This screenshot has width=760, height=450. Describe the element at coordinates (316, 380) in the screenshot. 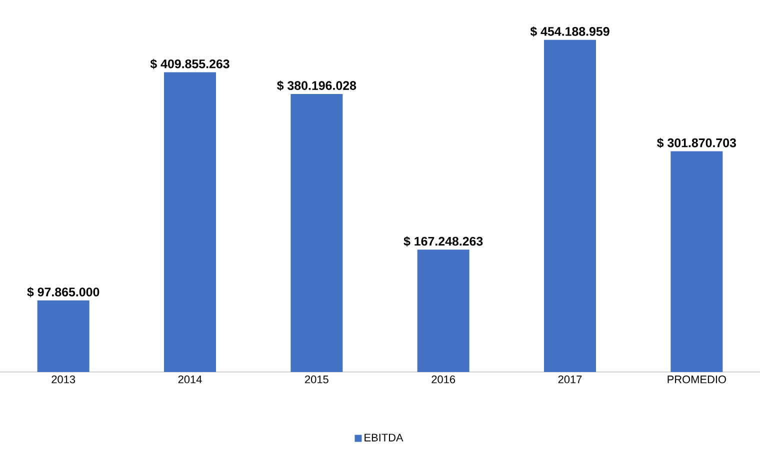

I see `x-tick-label: 2015` at that location.